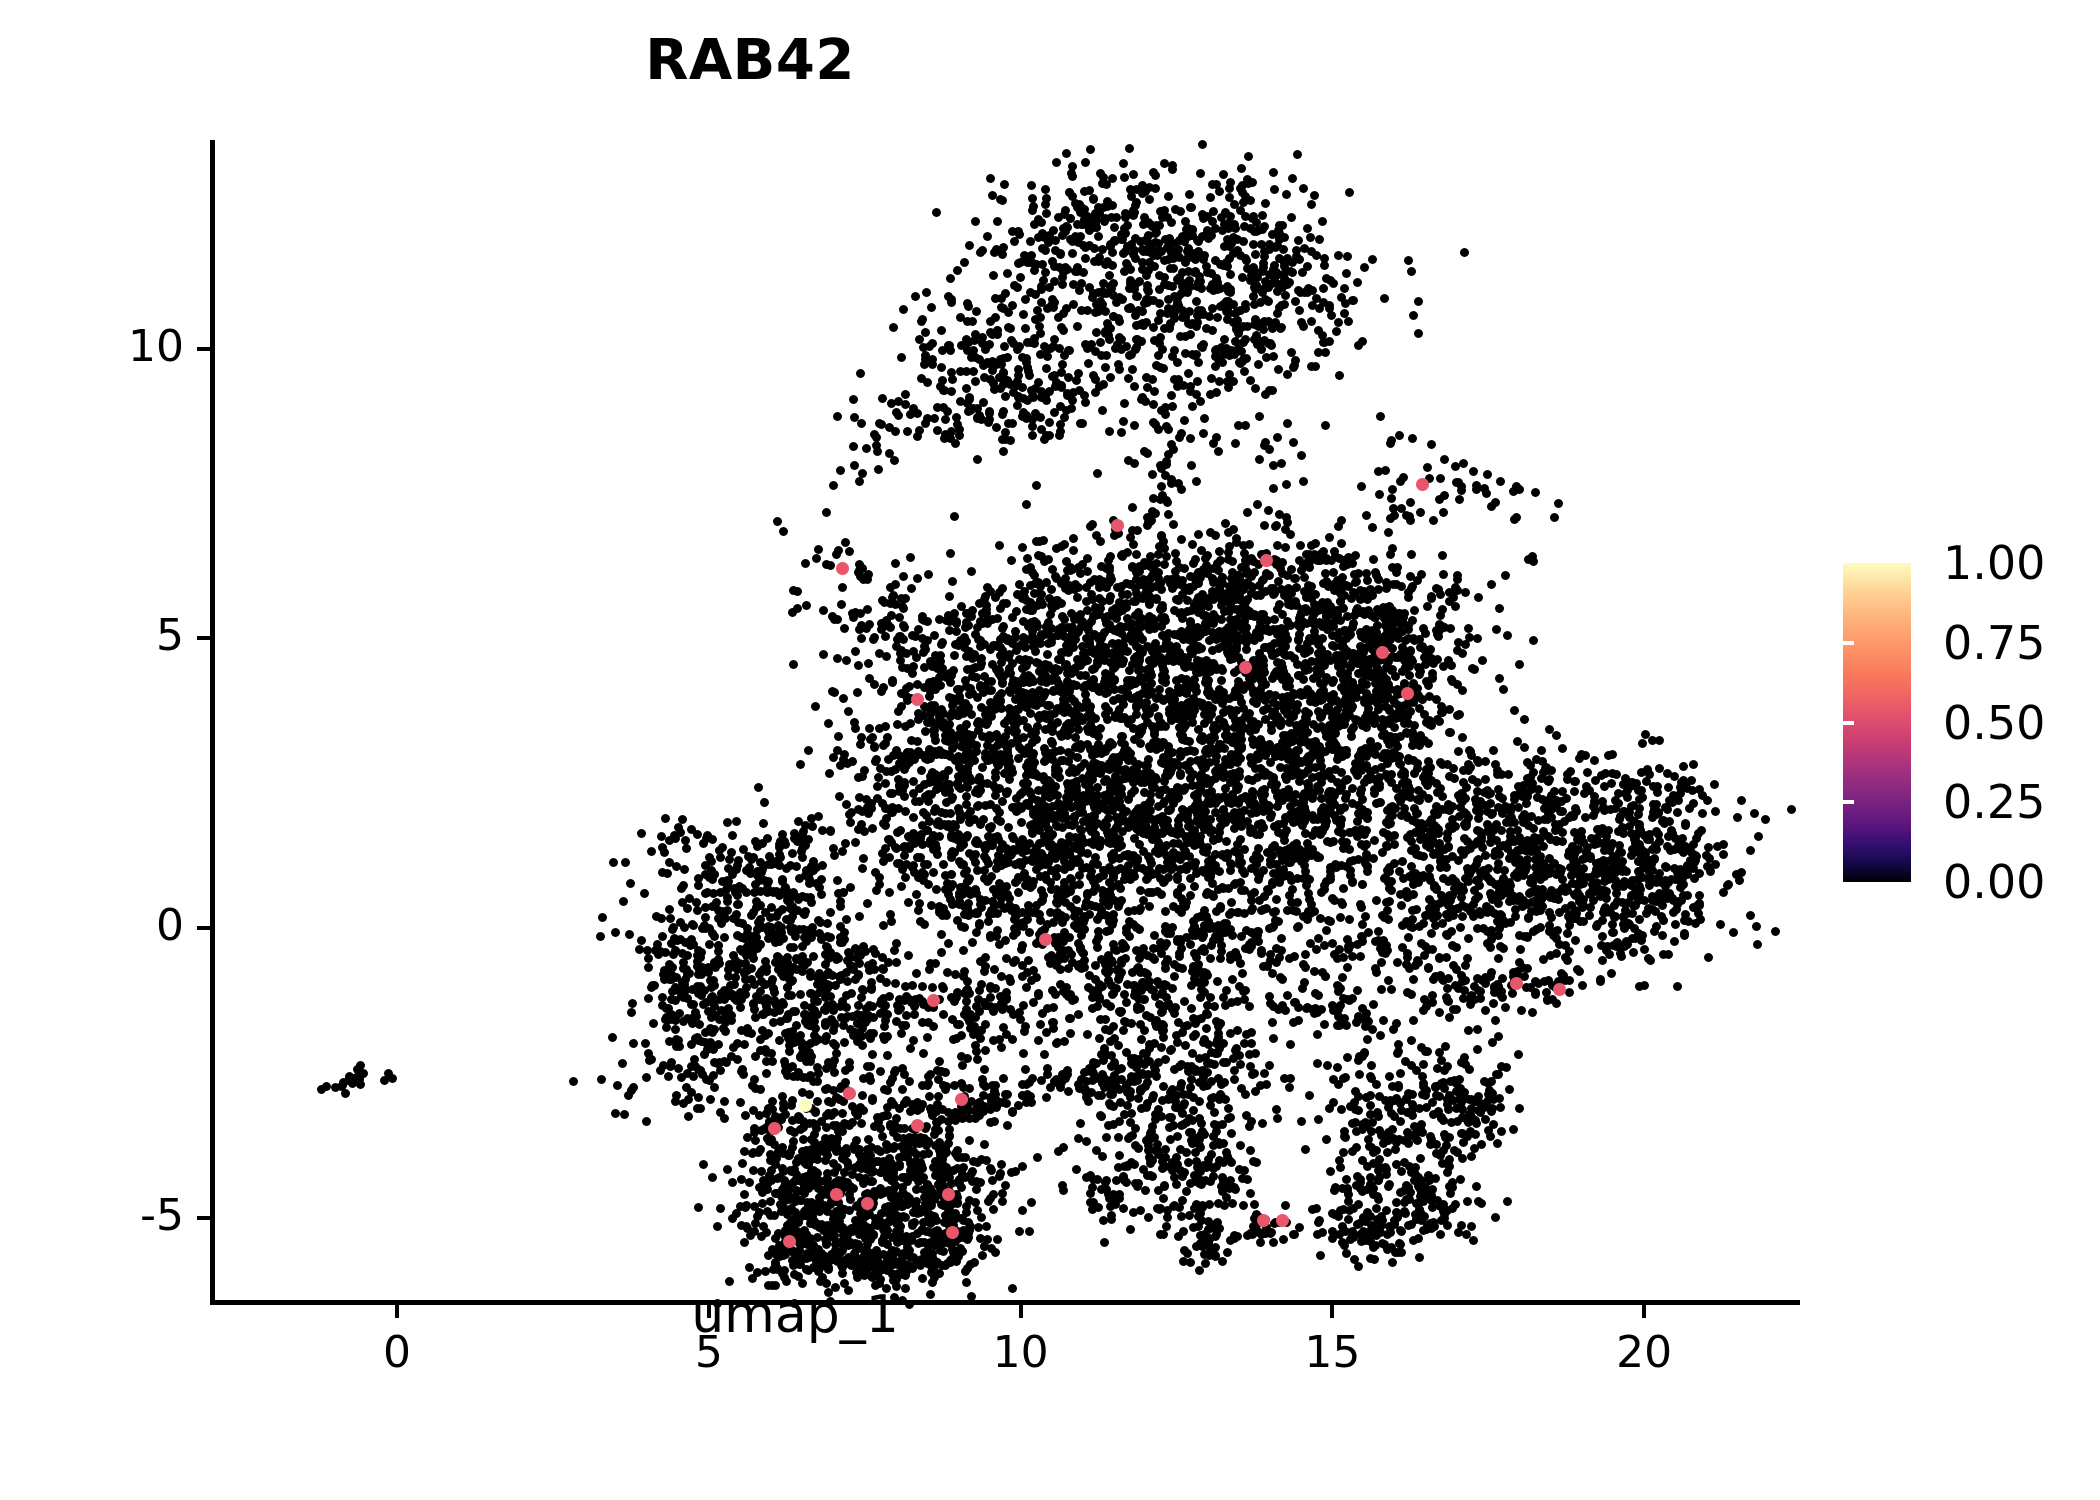 This screenshot has height=1500, width=2100. What do you see at coordinates (750, 60) in the screenshot?
I see `page-title: RAB42` at bounding box center [750, 60].